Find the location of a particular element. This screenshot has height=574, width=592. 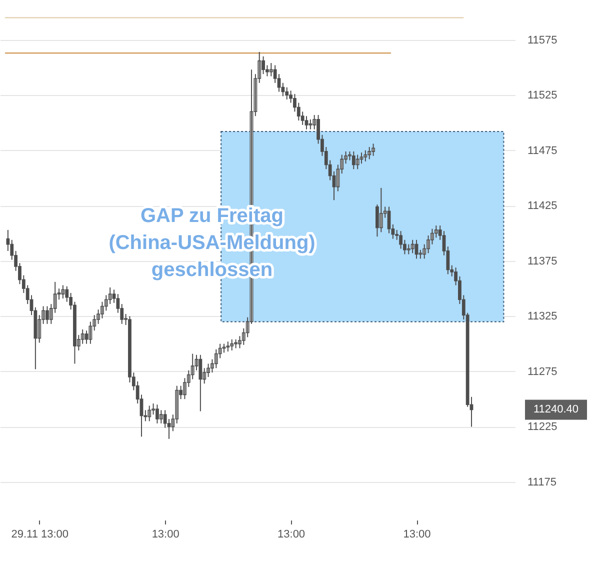

y-tick-label: 11275 is located at coordinates (543, 372).